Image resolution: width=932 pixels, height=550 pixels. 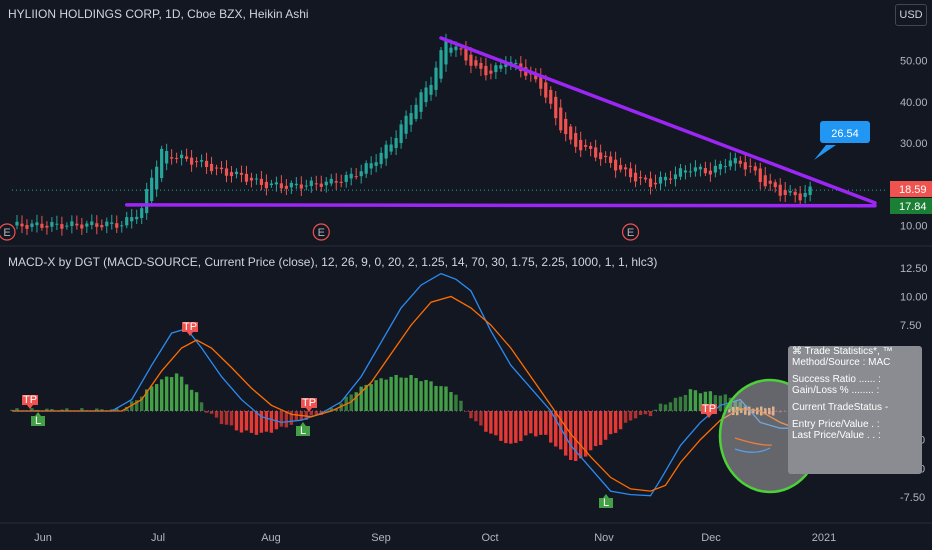 What do you see at coordinates (381, 538) in the screenshot?
I see `time-axis-tick: Sep` at bounding box center [381, 538].